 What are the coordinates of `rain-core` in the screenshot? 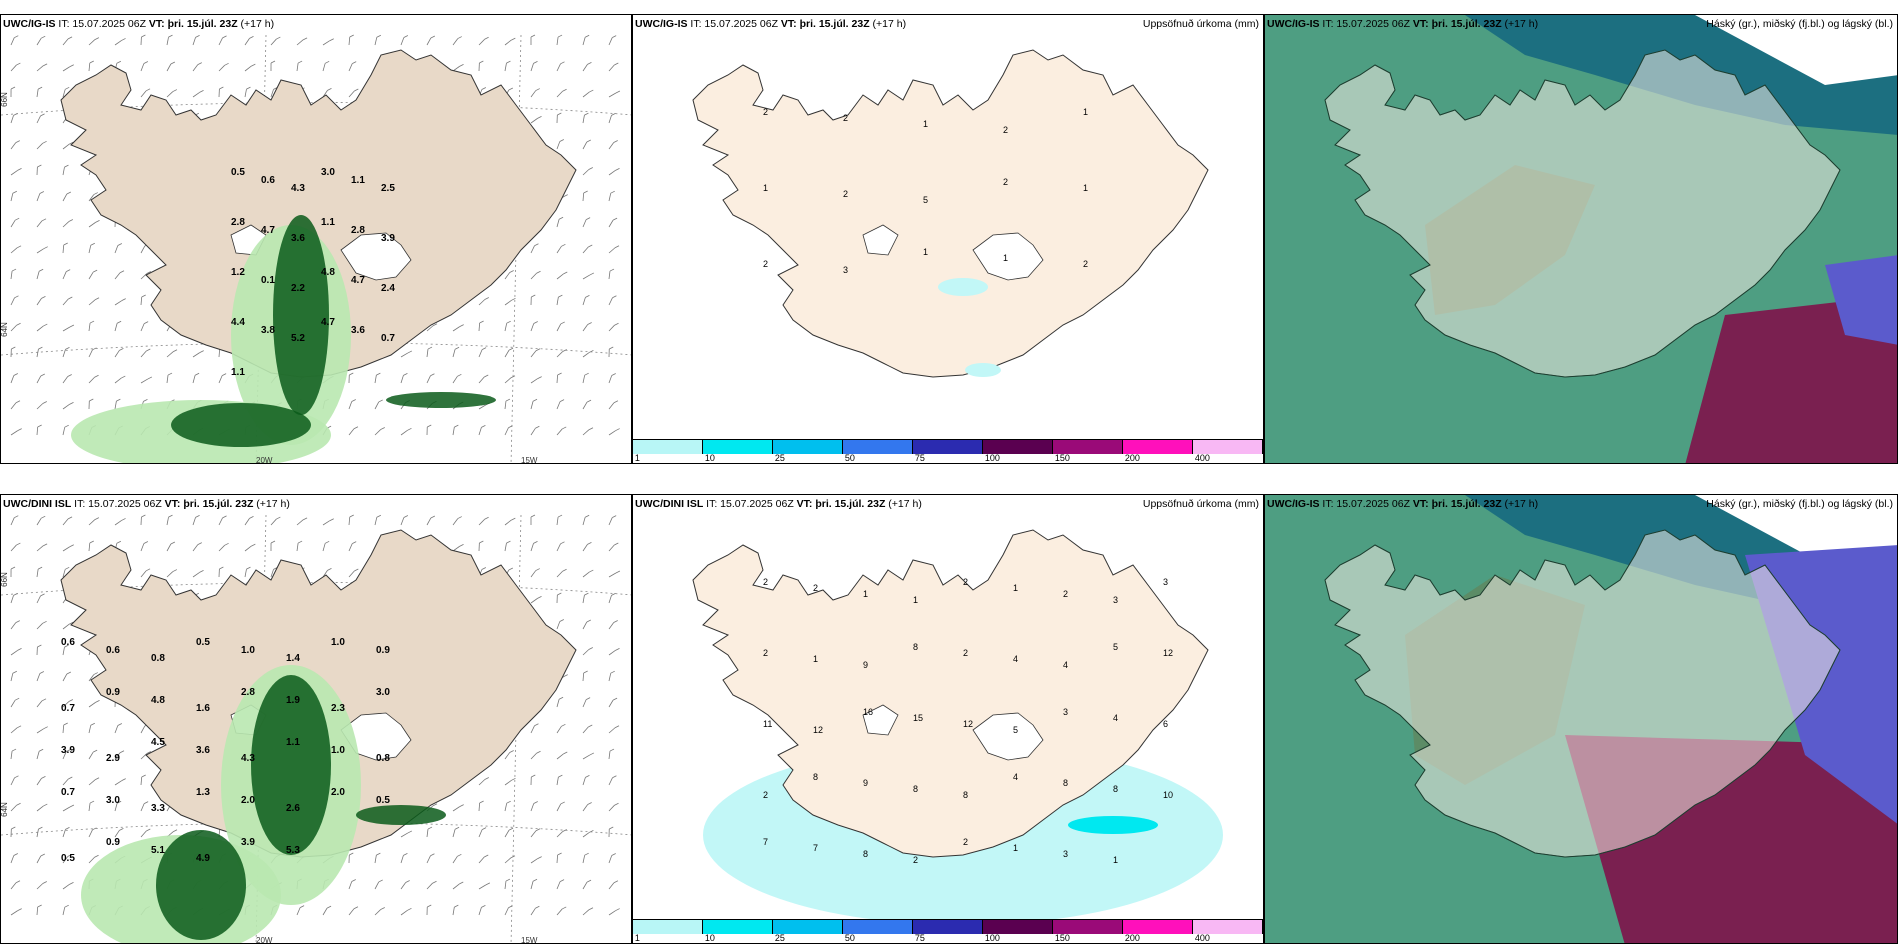 It's located at (241, 425).